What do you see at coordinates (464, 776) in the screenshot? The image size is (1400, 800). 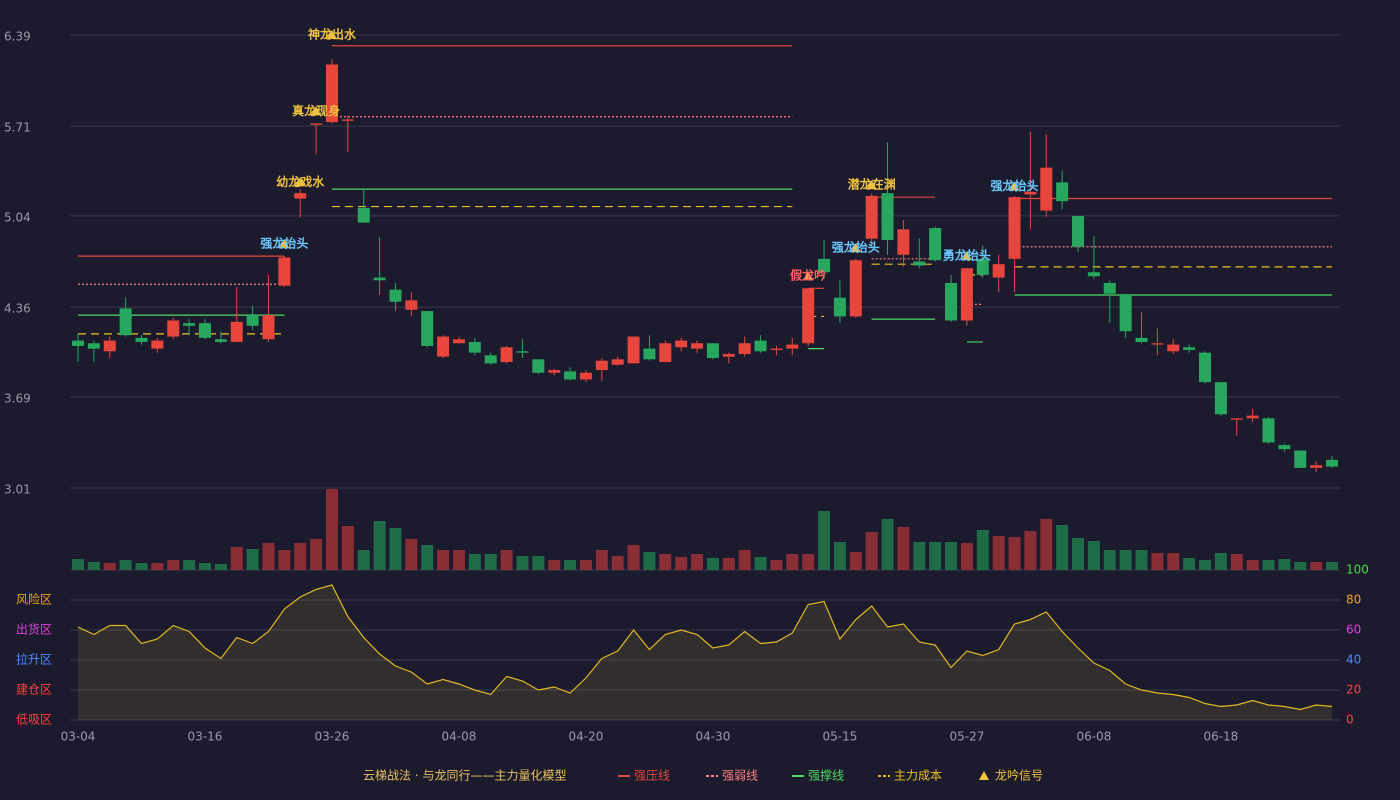 I see `legend-title: 云梯战法 · 与龙同行——主力量化模型` at bounding box center [464, 776].